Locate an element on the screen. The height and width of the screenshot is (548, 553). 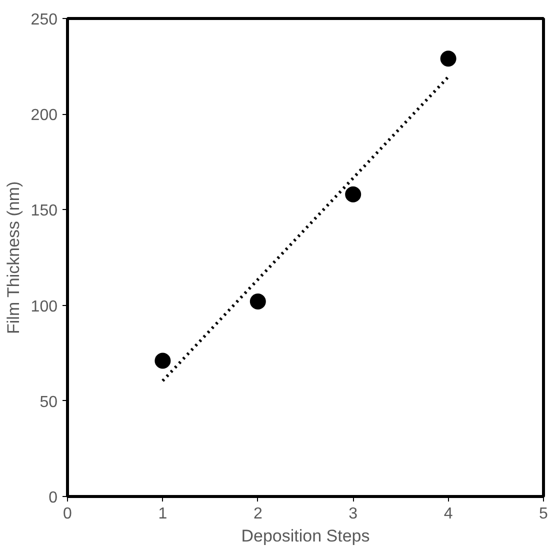
x-axis-title: Deposition Steps is located at coordinates (305, 536).